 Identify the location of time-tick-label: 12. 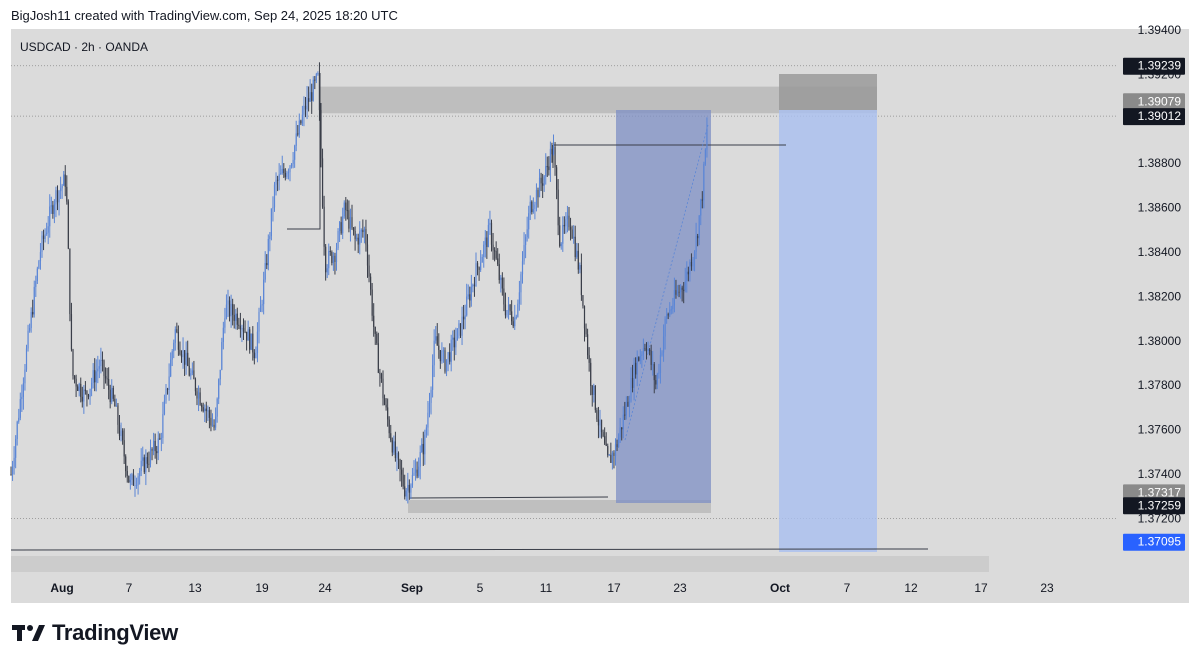
(911, 588).